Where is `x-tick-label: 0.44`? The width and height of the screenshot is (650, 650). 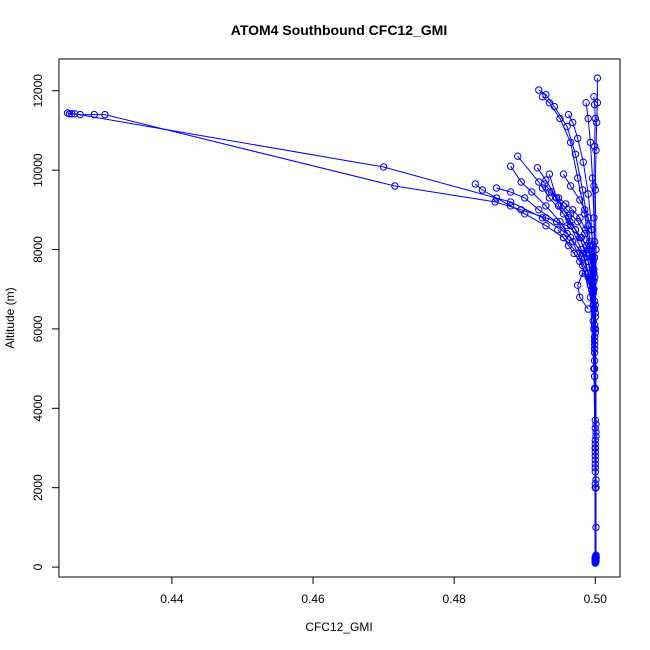
x-tick-label: 0.44 is located at coordinates (172, 599).